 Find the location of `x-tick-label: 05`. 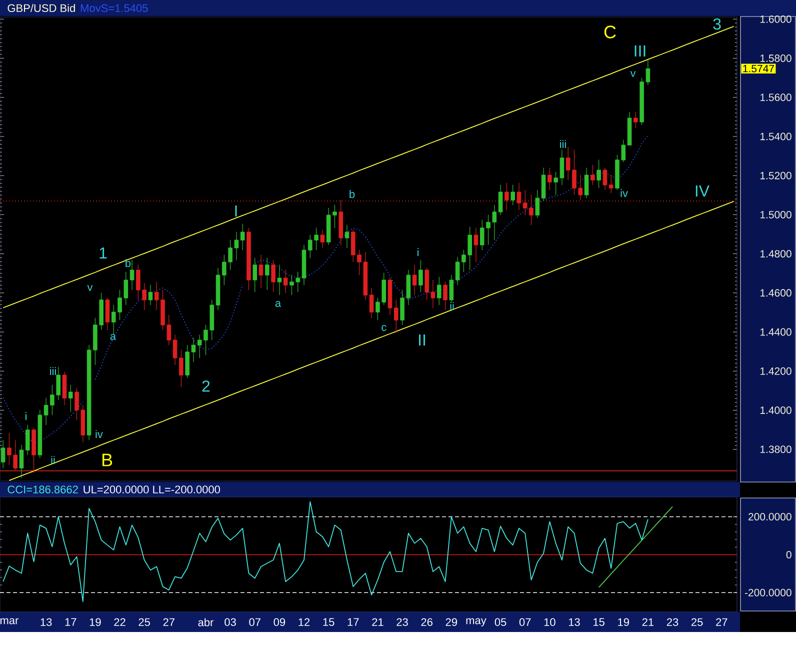

x-tick-label: 05 is located at coordinates (500, 622).